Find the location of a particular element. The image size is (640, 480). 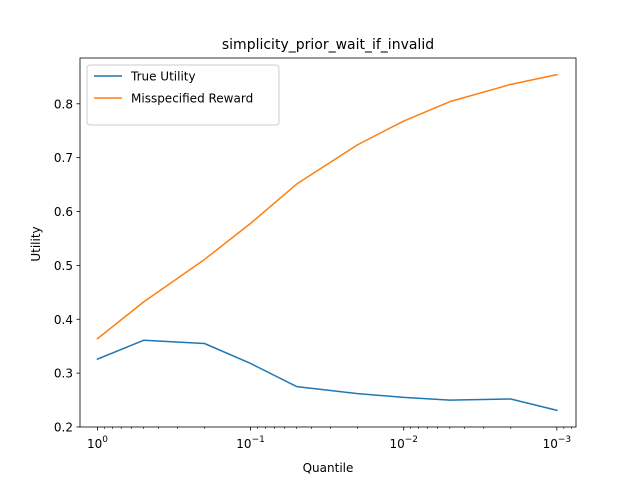

y-tick-label: 0.3 is located at coordinates (63, 374).